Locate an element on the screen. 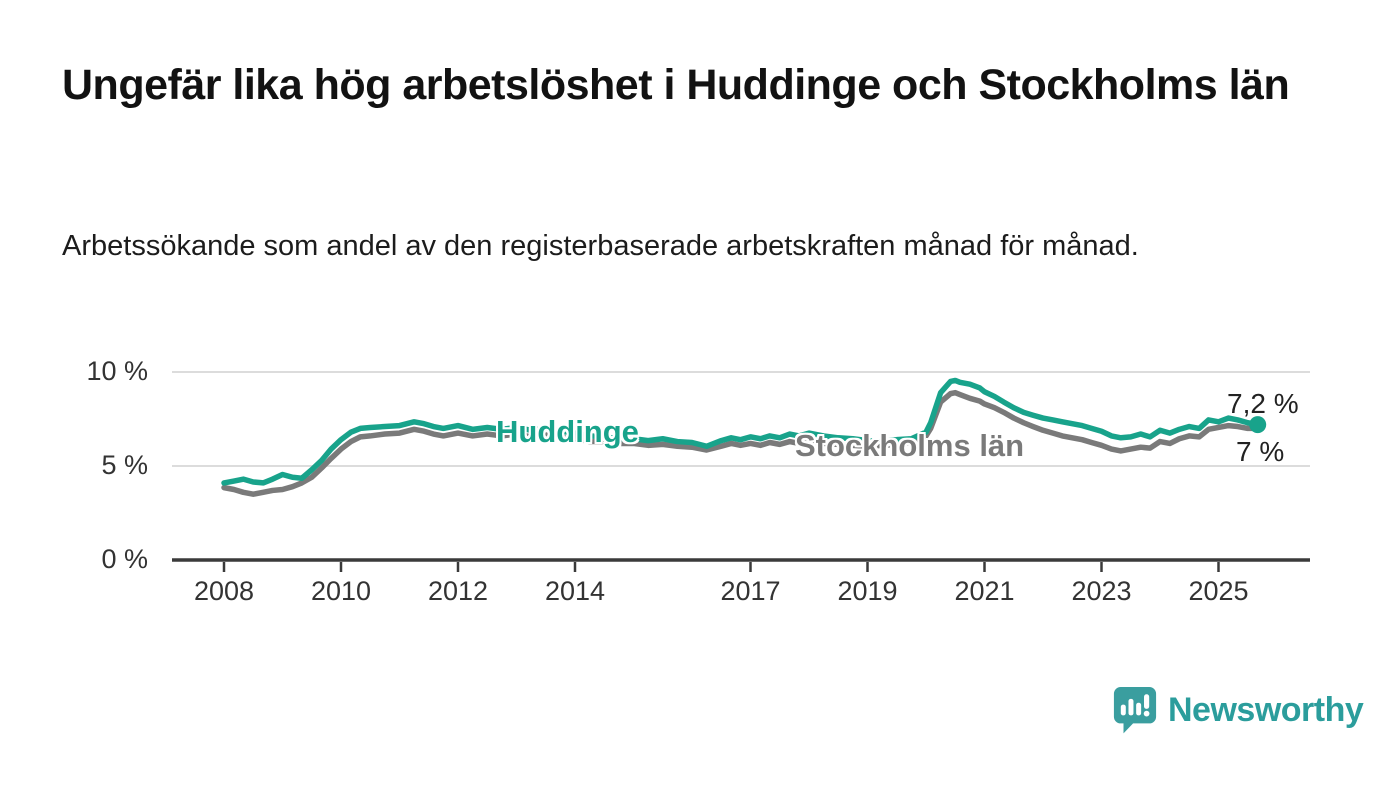 This screenshot has width=1400, height=794. line-stockholms-l-n is located at coordinates (741, 443).